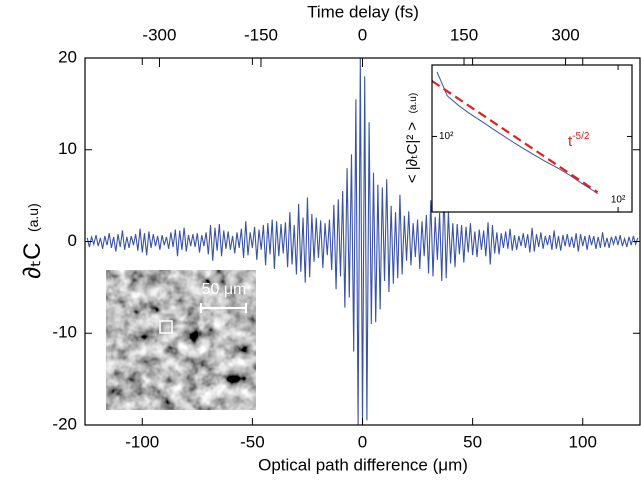  Describe the element at coordinates (583, 441) in the screenshot. I see `x-tick-label: 100` at that location.